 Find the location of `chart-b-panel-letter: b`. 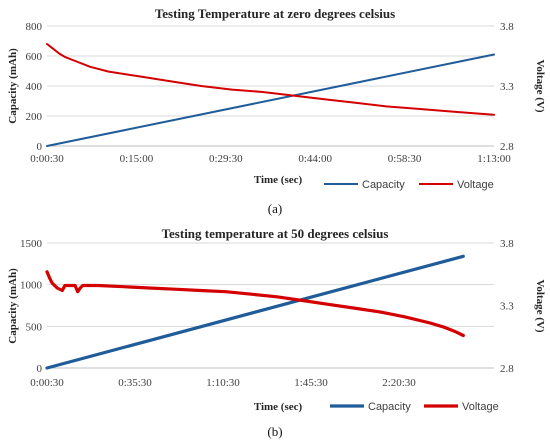

chart-b-panel-letter: b is located at coordinates (275, 431).